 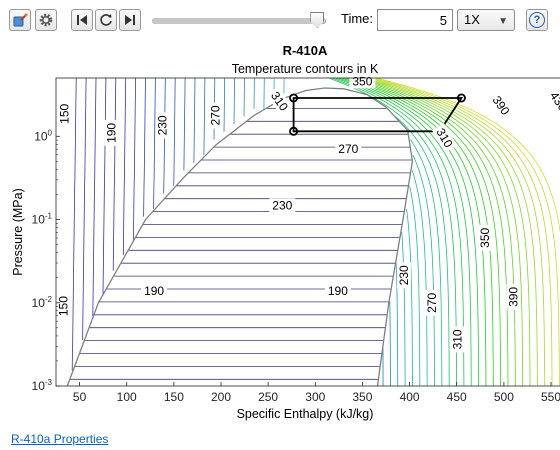 What do you see at coordinates (415, 20) in the screenshot?
I see `time-input` at bounding box center [415, 20].